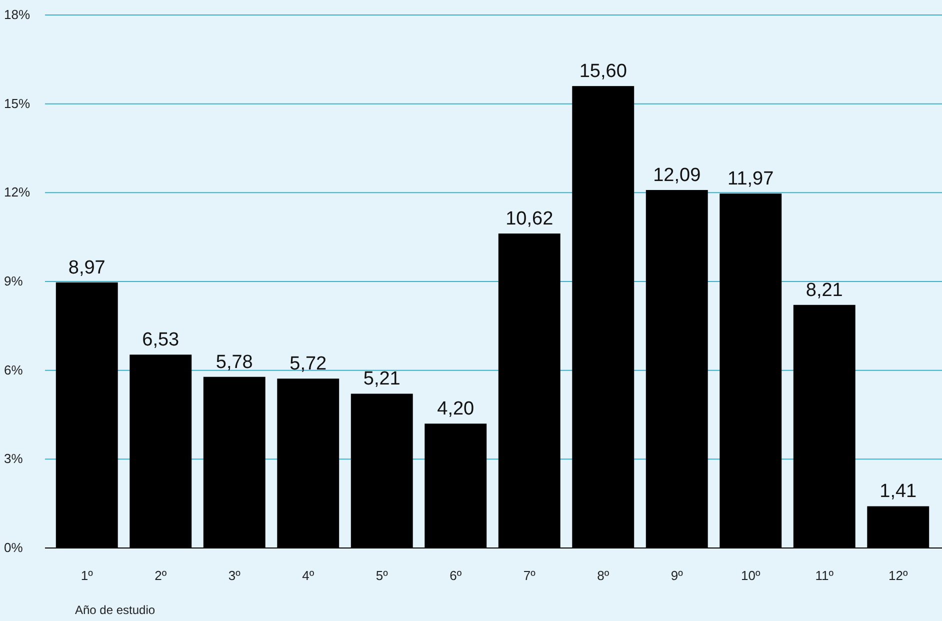 This screenshot has width=942, height=621. Describe the element at coordinates (824, 575) in the screenshot. I see `x-tick-label: 11º` at that location.